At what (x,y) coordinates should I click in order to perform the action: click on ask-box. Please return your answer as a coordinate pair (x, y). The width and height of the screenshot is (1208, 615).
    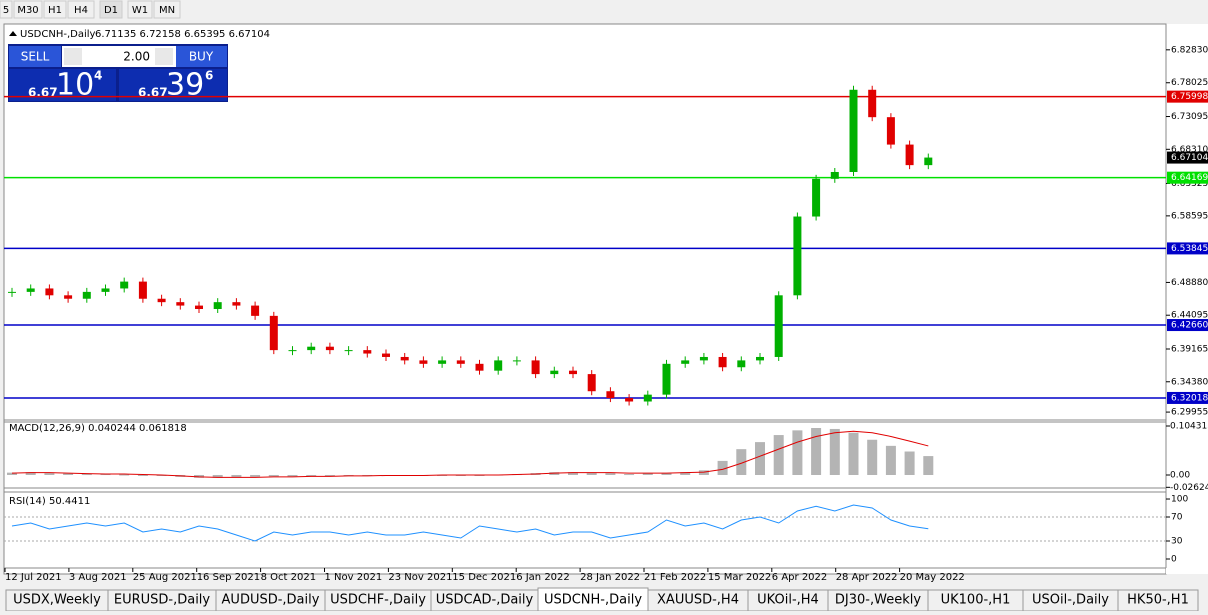
    Looking at the image, I should click on (173, 85).